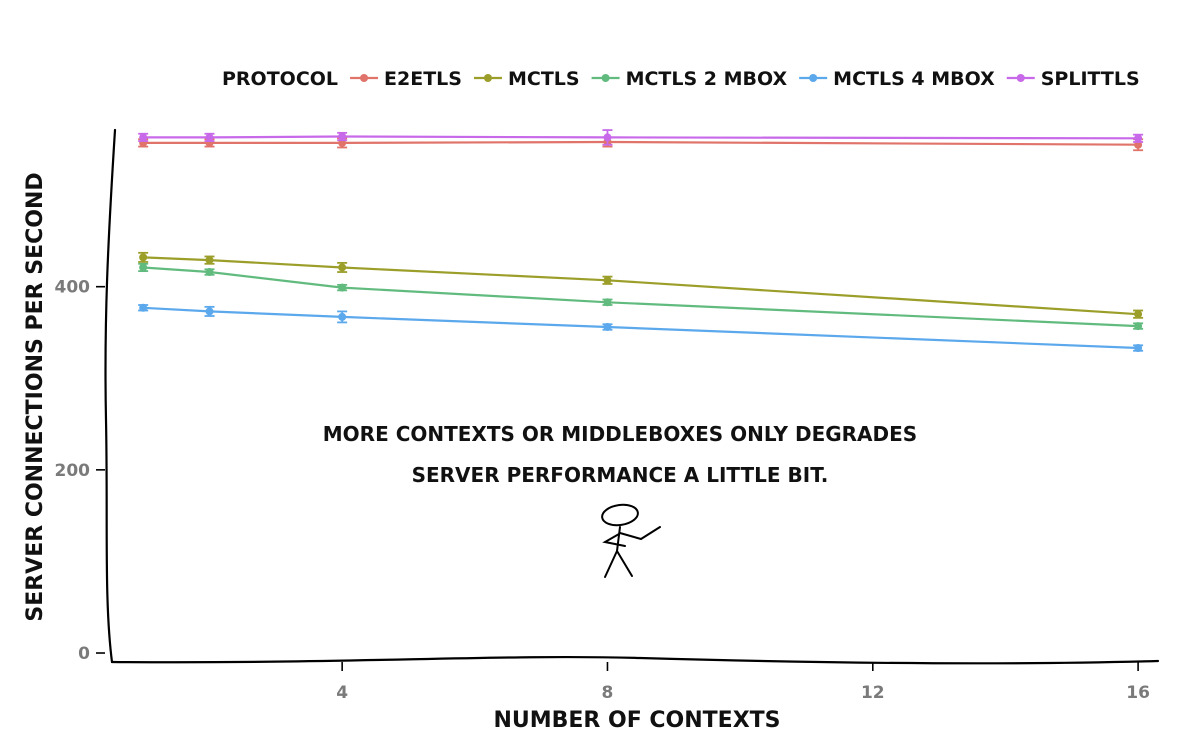 The width and height of the screenshot is (1200, 750). I want to click on annotation-line-2: SERVER PERFORMANCE A LITTLE BIT., so click(620, 475).